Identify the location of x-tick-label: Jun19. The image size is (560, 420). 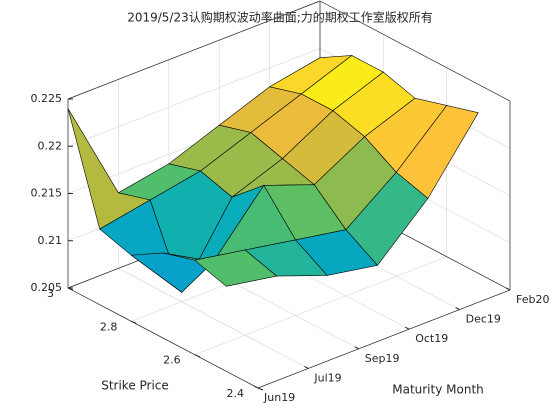
(279, 397).